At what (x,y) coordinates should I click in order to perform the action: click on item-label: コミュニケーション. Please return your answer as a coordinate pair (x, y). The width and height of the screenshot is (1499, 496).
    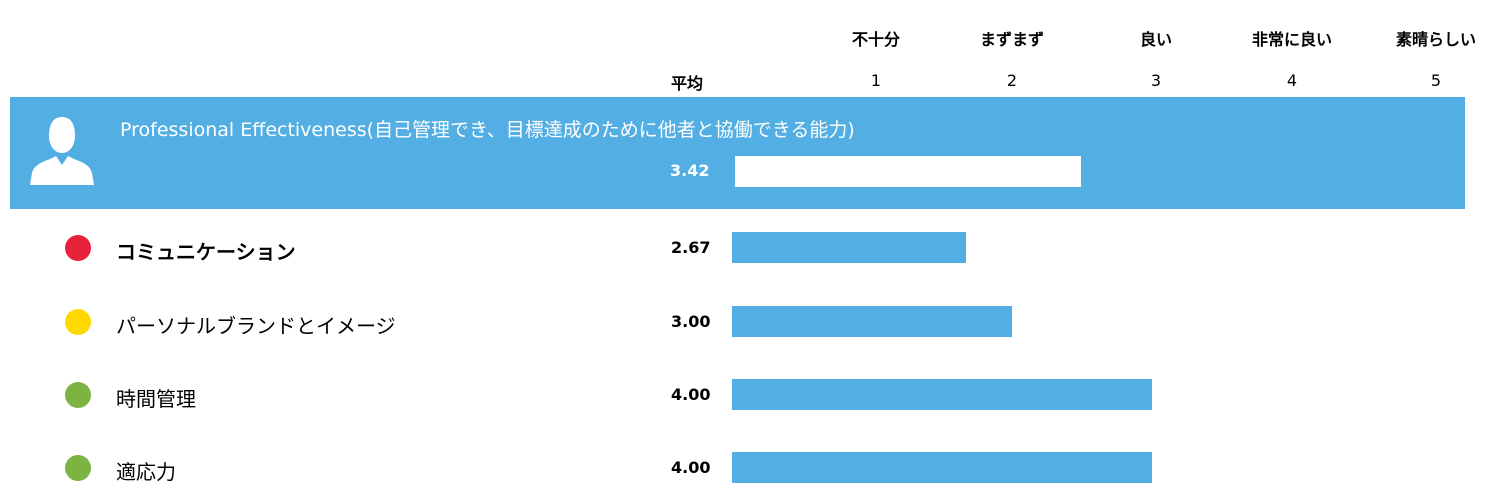
    Looking at the image, I should click on (206, 252).